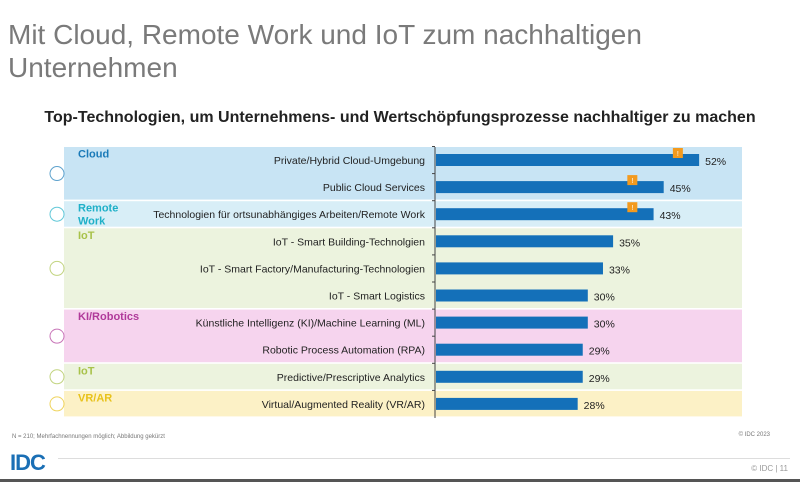  What do you see at coordinates (349, 242) in the screenshot?
I see `category-label: IoT - Smart Building-Technolgien` at bounding box center [349, 242].